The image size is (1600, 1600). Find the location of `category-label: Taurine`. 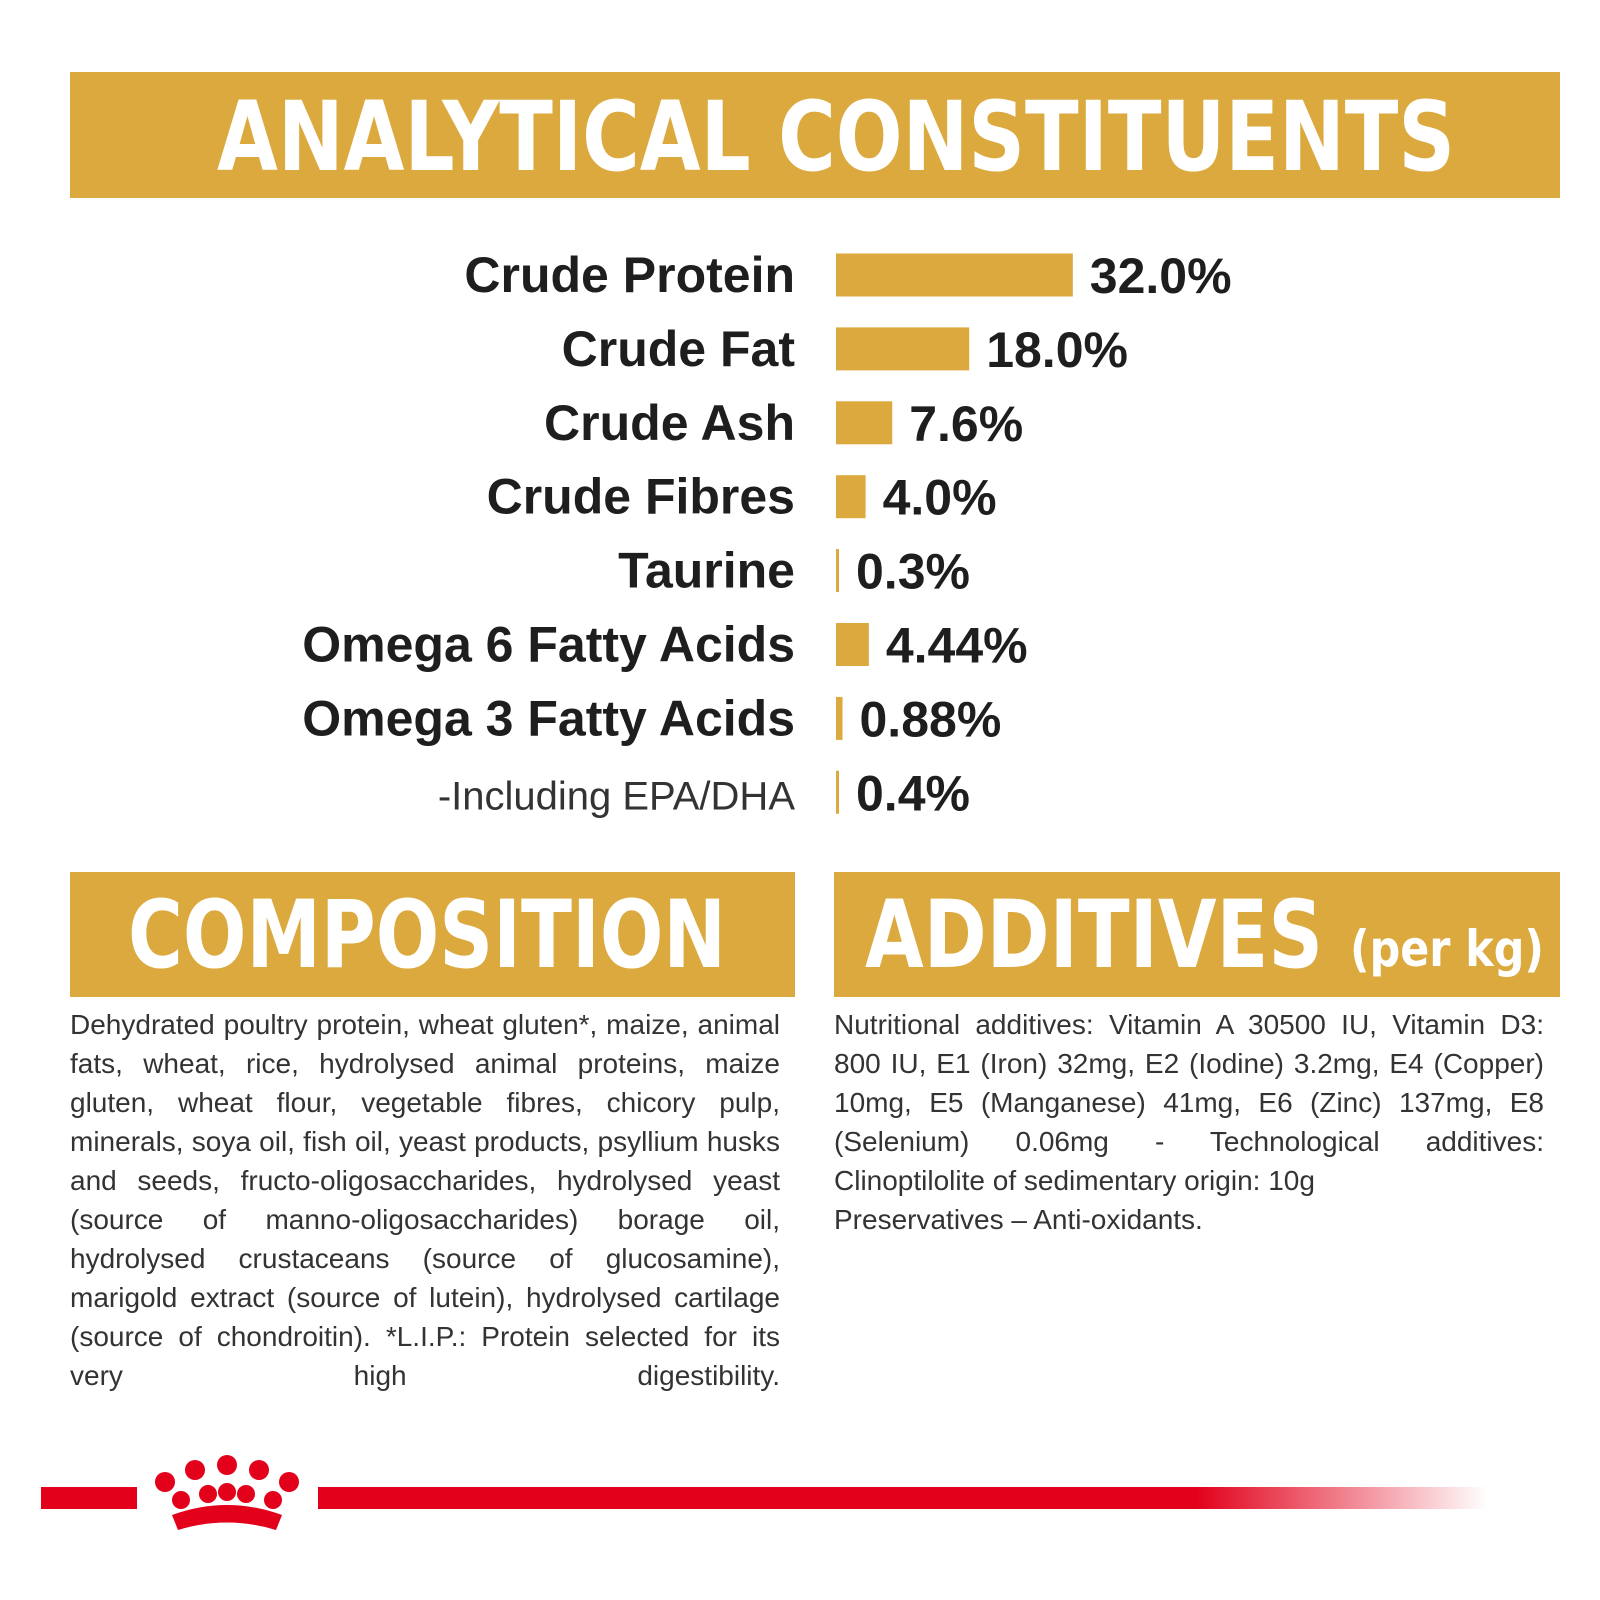

category-label: Taurine is located at coordinates (706, 571).